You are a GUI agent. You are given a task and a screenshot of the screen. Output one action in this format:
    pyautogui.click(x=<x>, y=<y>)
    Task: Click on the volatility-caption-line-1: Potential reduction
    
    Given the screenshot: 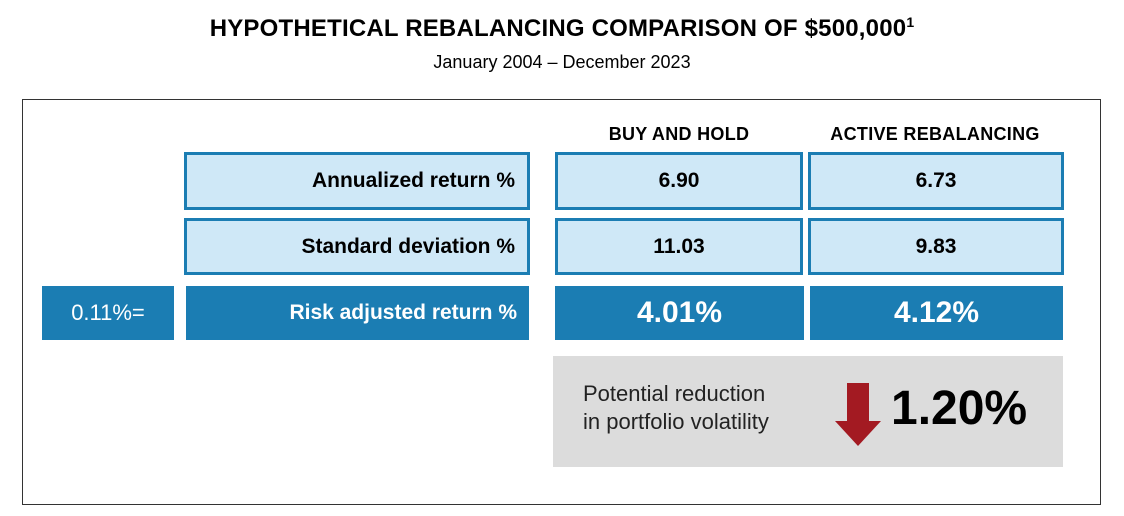 What is the action you would take?
    pyautogui.click(x=674, y=393)
    